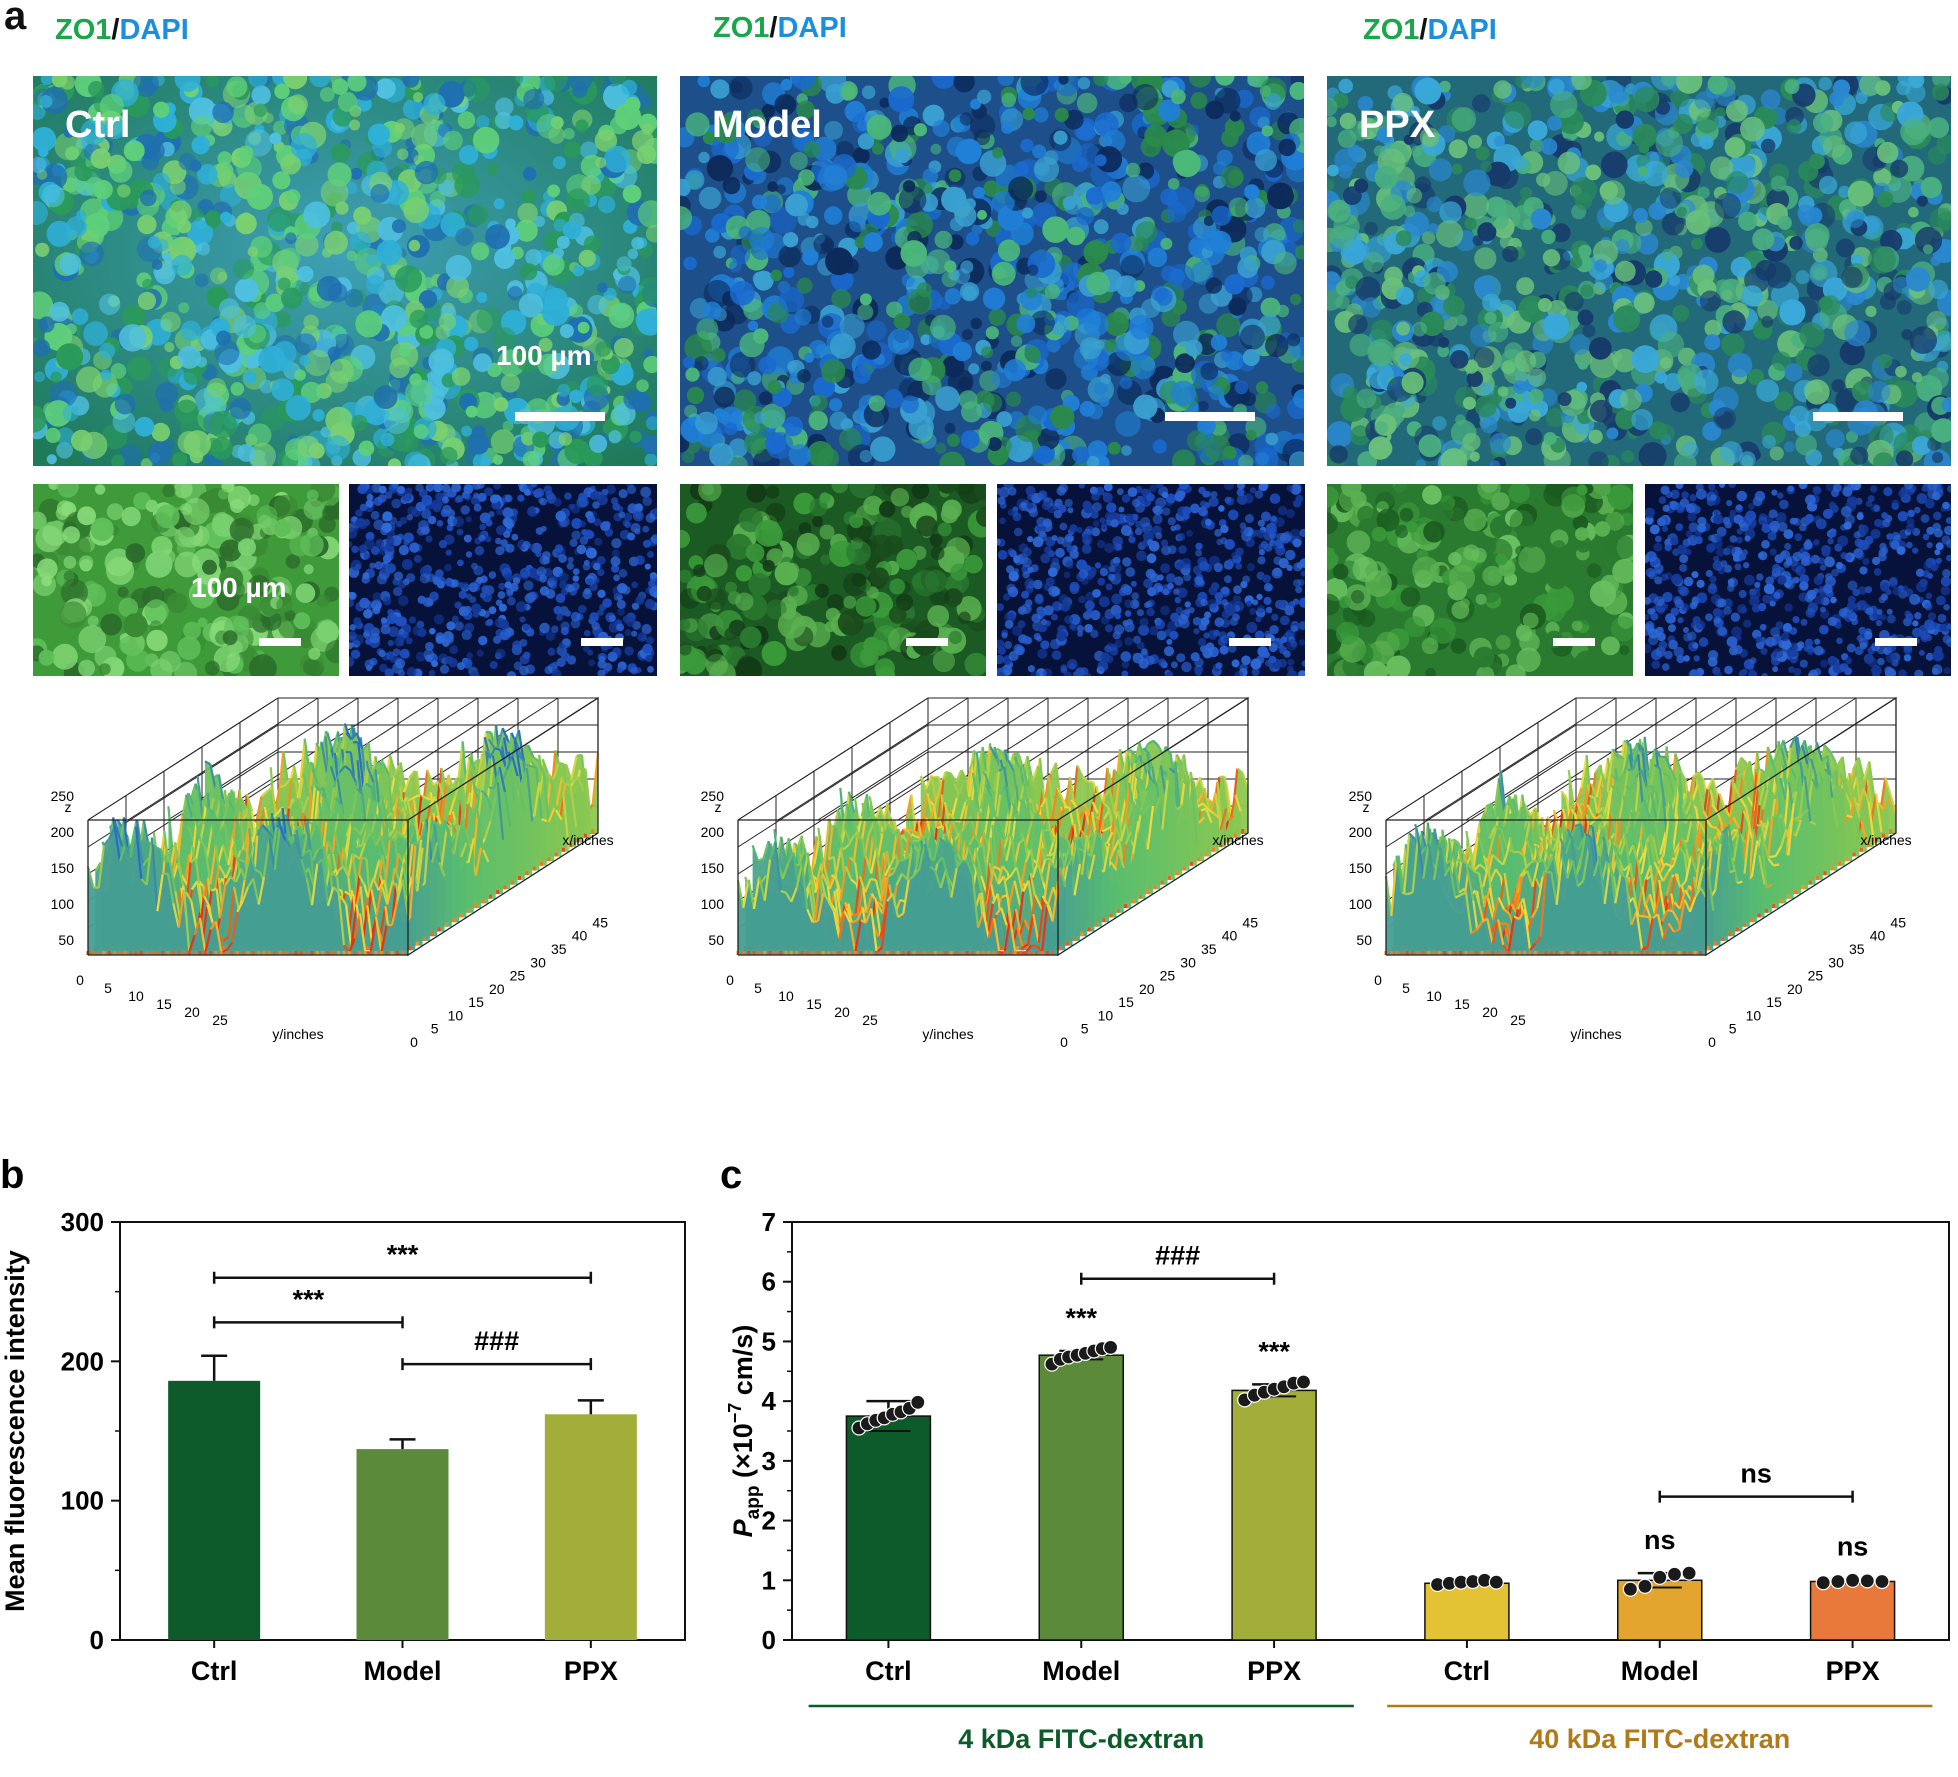  Describe the element at coordinates (82, 1222) in the screenshot. I see `y-tick-label: 300` at that location.